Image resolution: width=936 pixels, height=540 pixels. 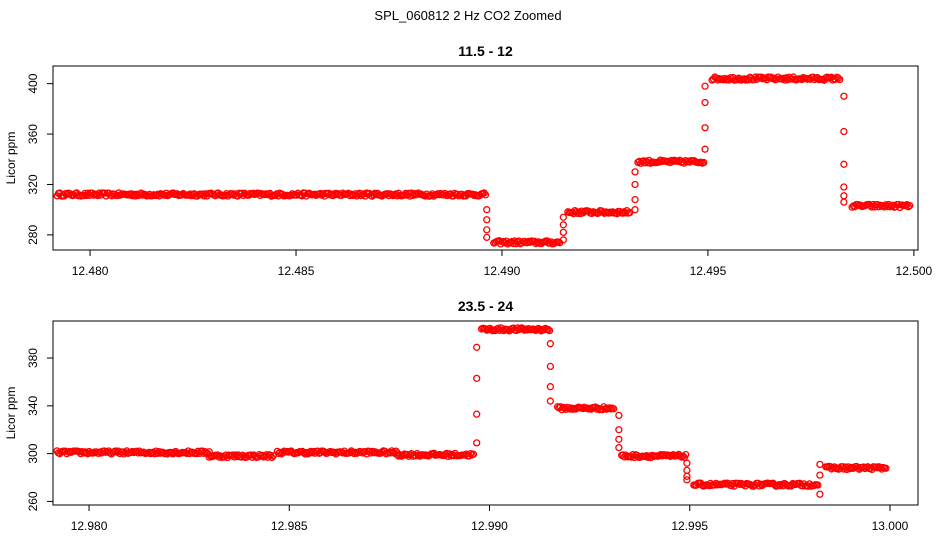 What do you see at coordinates (468, 15) in the screenshot?
I see `figure-supertitle: SPL_060812 2 Hz CO2 Zoomed` at bounding box center [468, 15].